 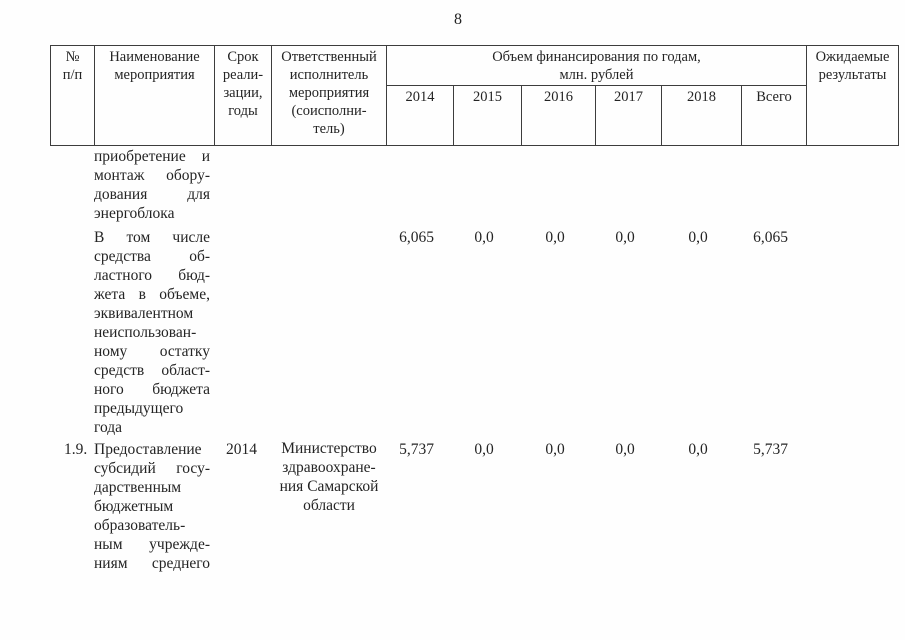 What do you see at coordinates (154, 75) in the screenshot?
I see `header-name-line: мероприятия` at bounding box center [154, 75].